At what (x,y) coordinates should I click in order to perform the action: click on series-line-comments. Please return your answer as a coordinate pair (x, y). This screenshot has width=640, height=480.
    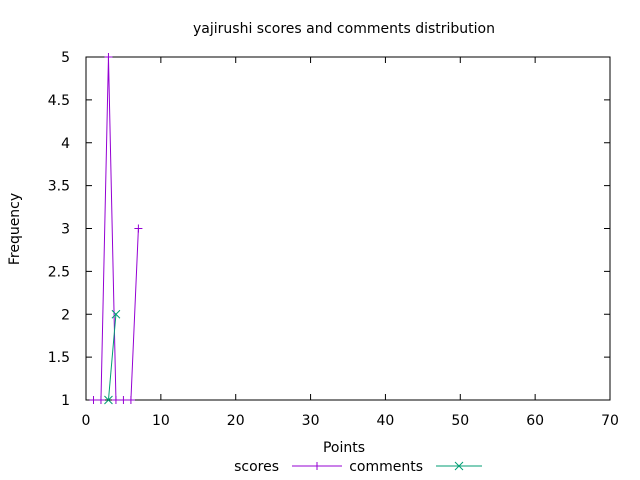
    Looking at the image, I should click on (112, 357).